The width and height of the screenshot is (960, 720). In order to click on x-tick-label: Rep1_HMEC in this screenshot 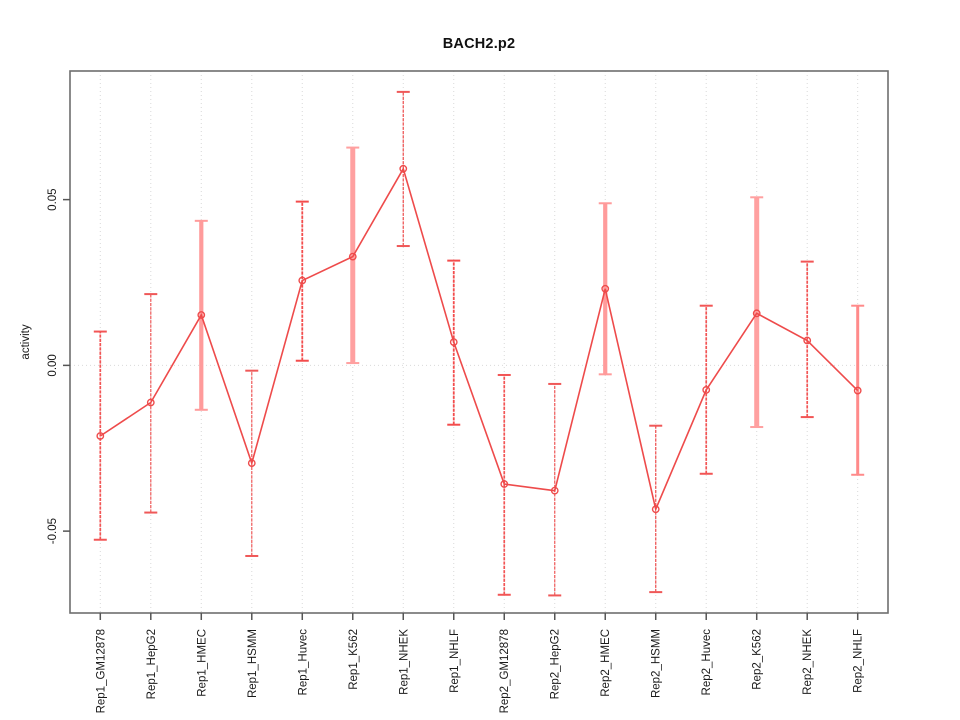, I will do `click(202, 663)`.